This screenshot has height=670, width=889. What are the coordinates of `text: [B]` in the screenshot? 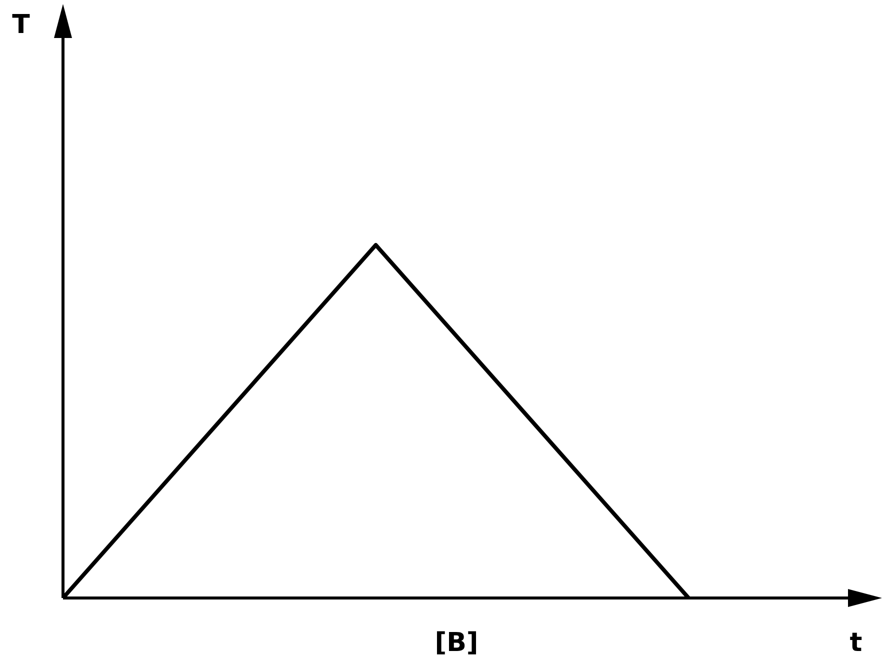 It's located at (456, 643).